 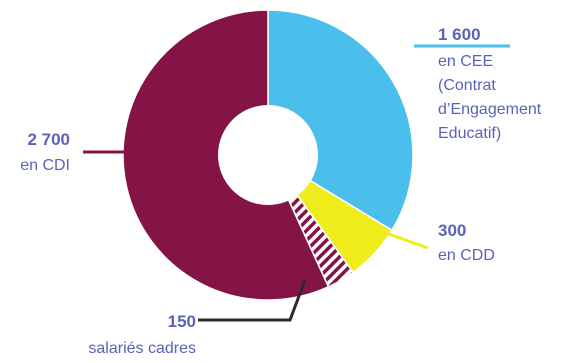 What do you see at coordinates (469, 133) in the screenshot?
I see `category-label-cee-line-3: Educatif)` at bounding box center [469, 133].